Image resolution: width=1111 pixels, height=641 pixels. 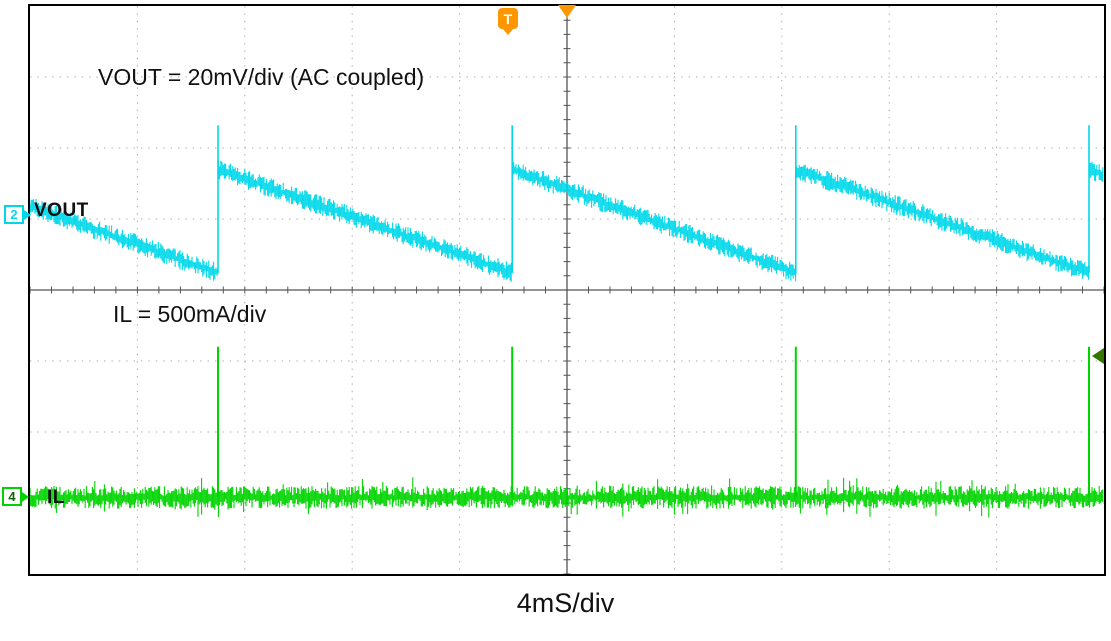 What do you see at coordinates (1098, 356) in the screenshot?
I see `trigger-level-arrow-icon` at bounding box center [1098, 356].